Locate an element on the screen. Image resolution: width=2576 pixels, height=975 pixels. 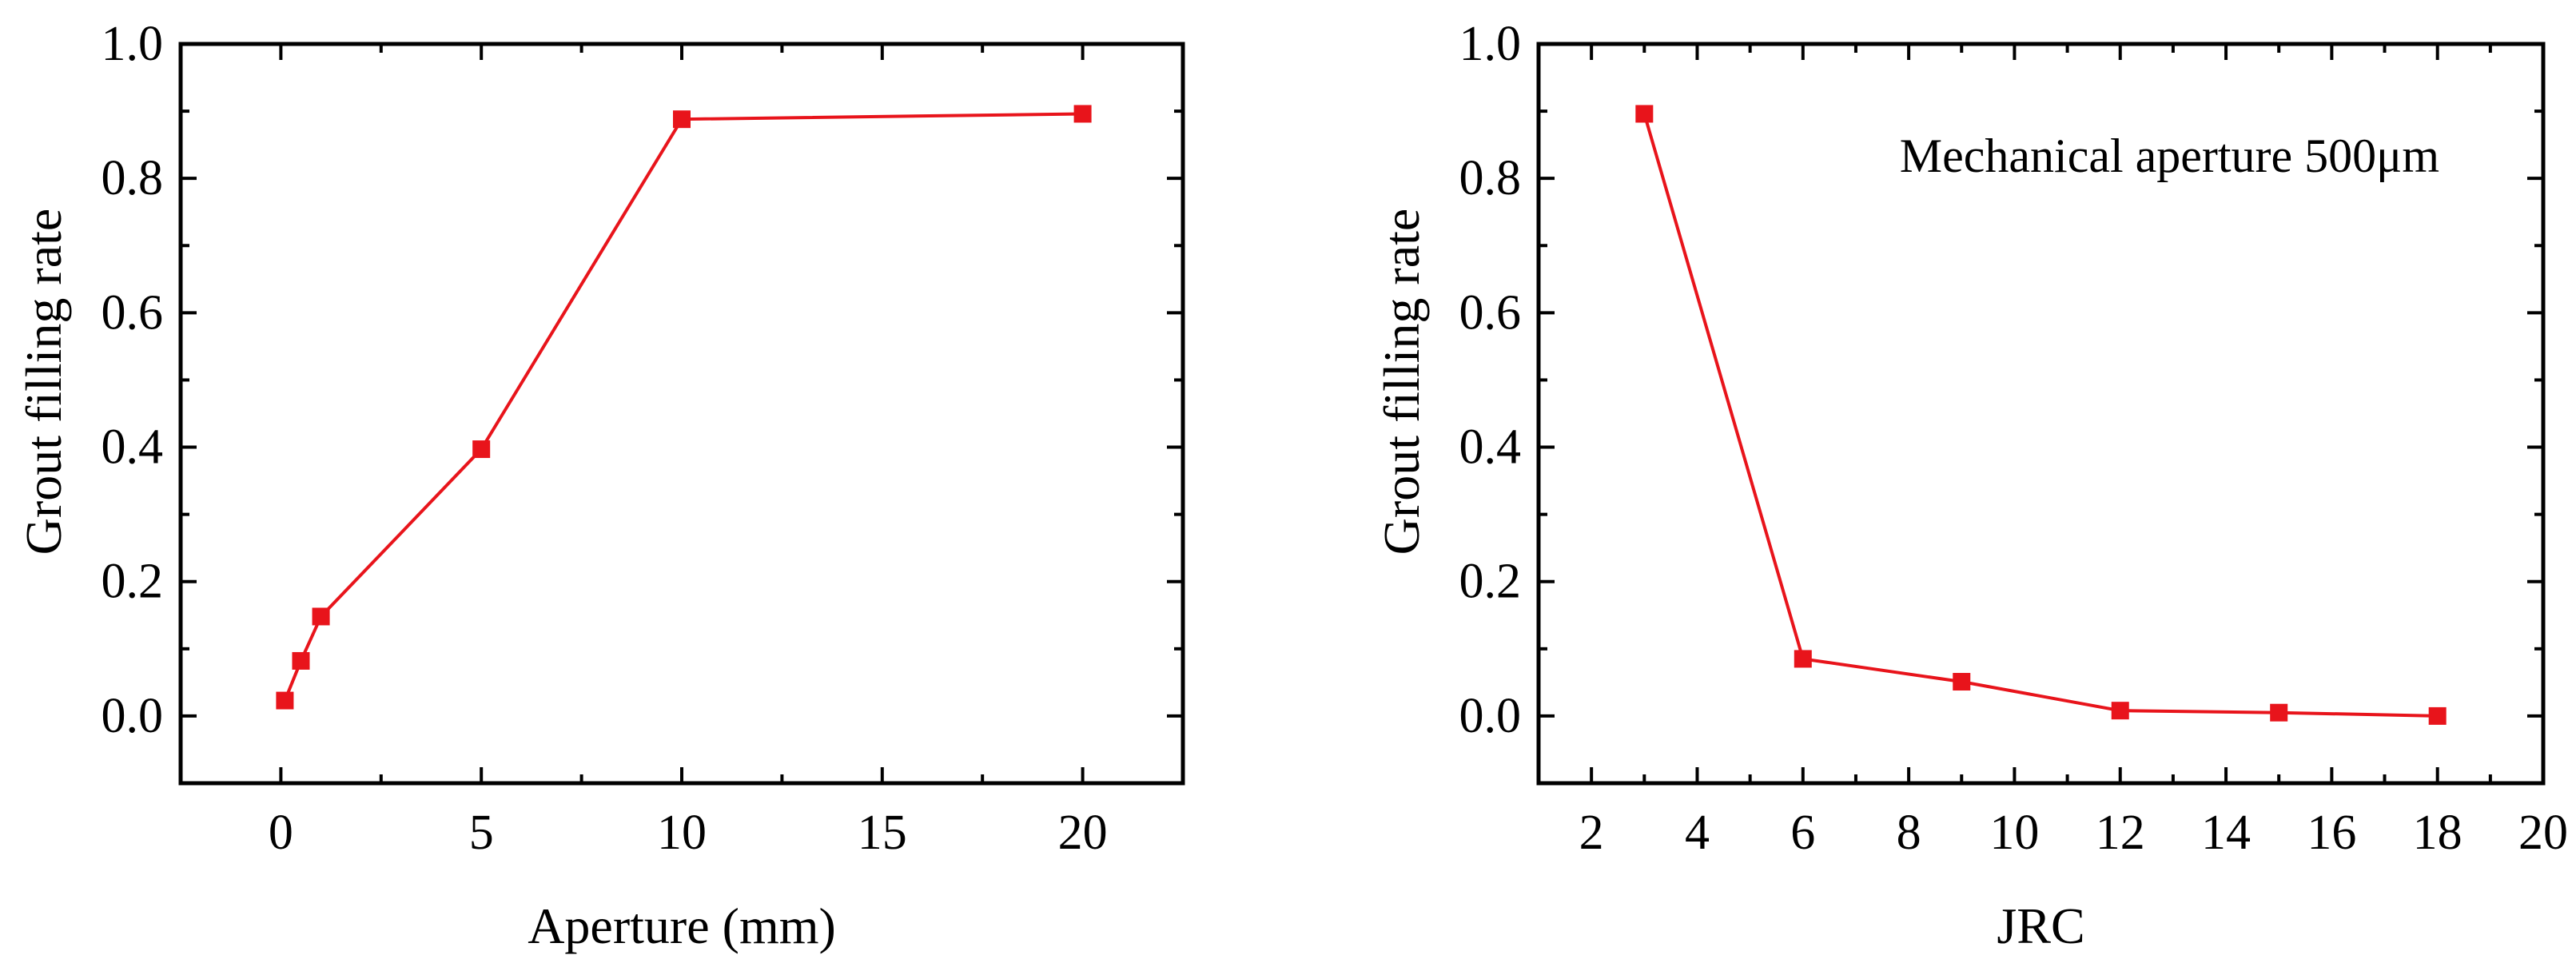
x-tick-label: 12 is located at coordinates (2120, 833).